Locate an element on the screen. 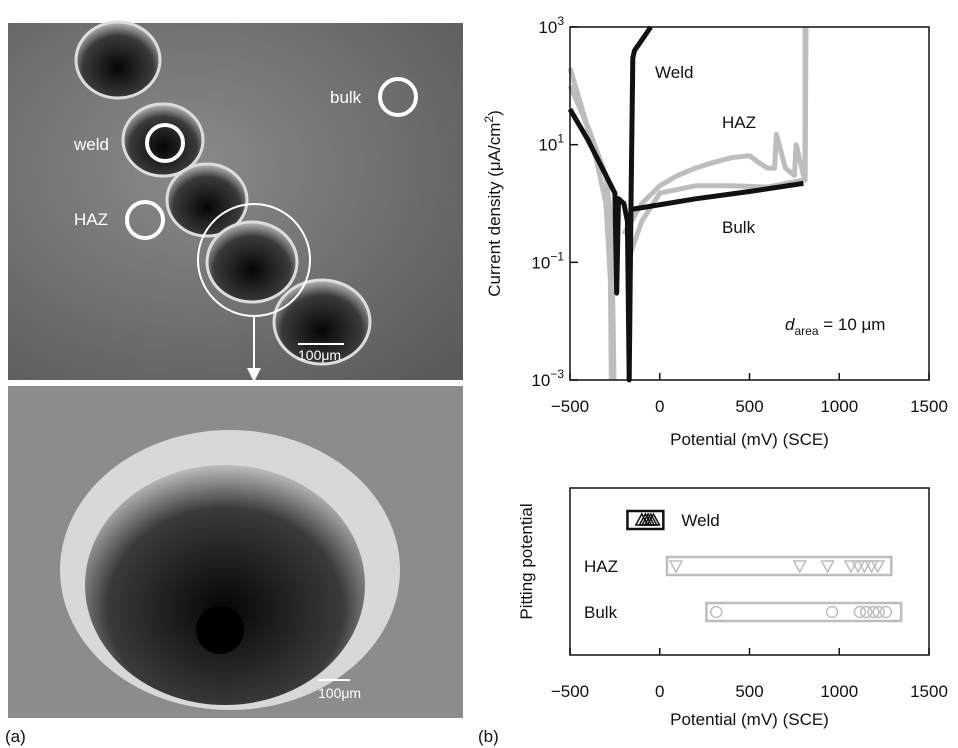 The height and width of the screenshot is (748, 958). y-tick-label: 10³ is located at coordinates (551, 25).